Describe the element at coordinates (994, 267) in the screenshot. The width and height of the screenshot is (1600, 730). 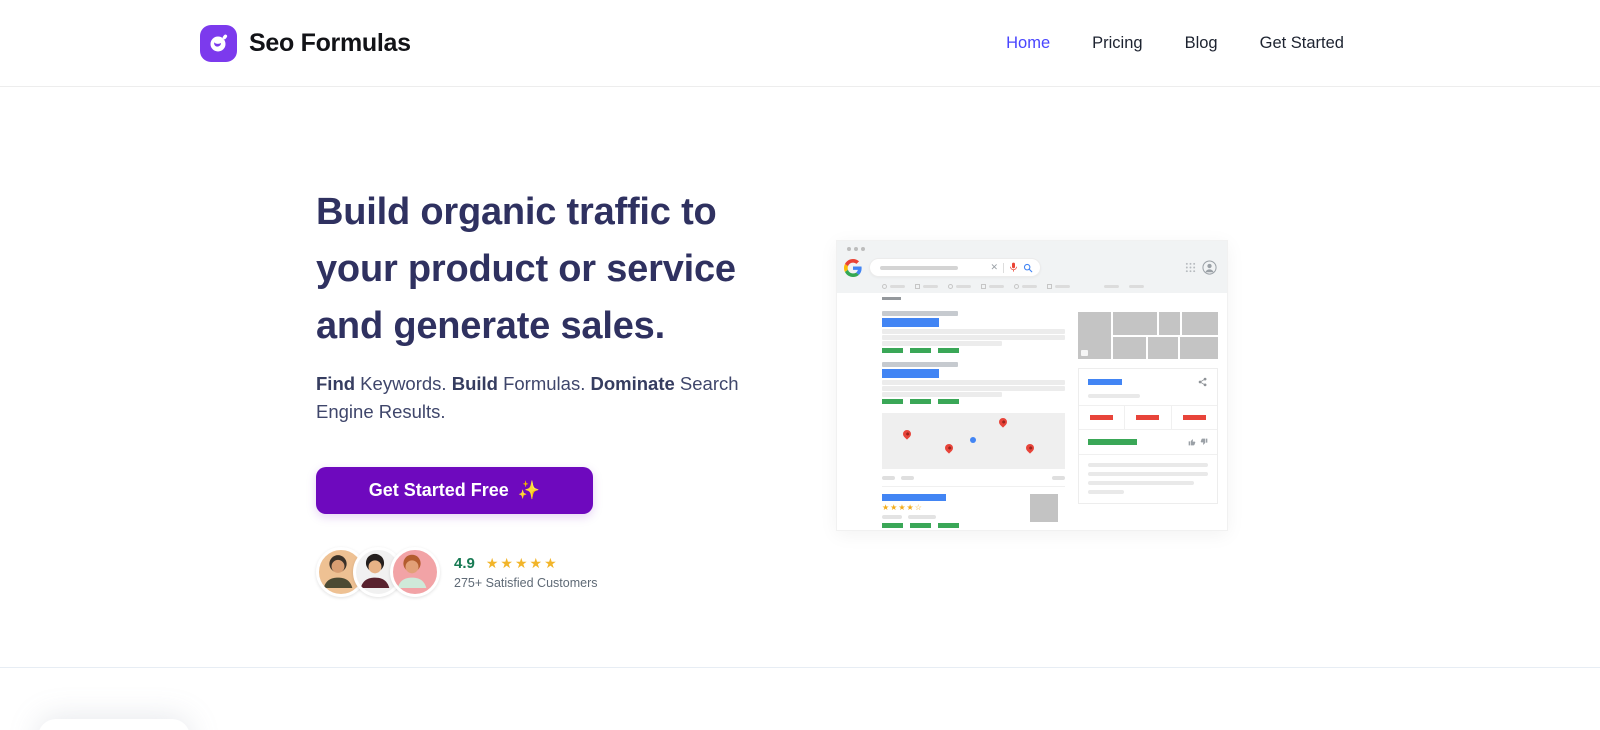
I see `close-icon: ✕` at that location.